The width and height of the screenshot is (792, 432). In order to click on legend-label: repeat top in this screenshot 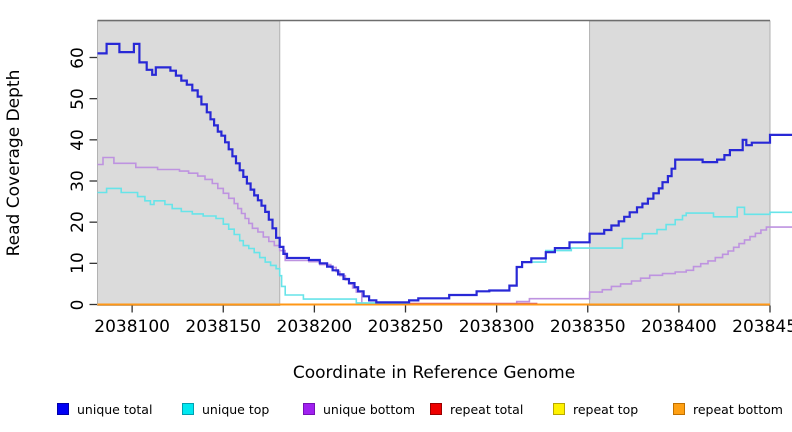, I will do `click(606, 409)`.